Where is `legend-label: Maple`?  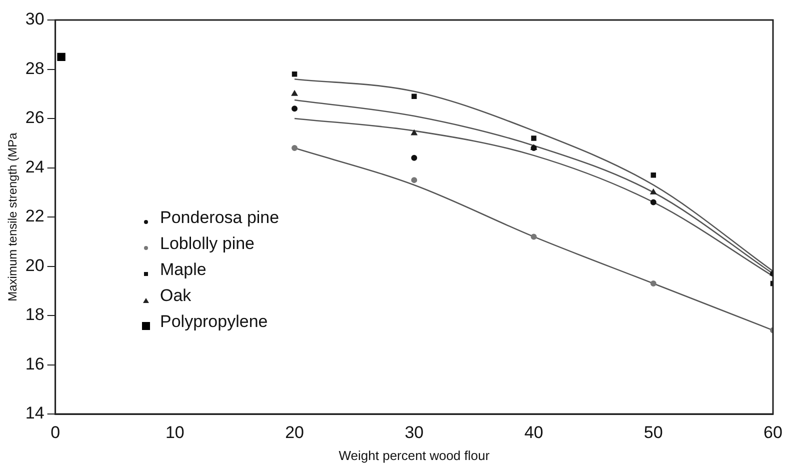 legend-label: Maple is located at coordinates (183, 270).